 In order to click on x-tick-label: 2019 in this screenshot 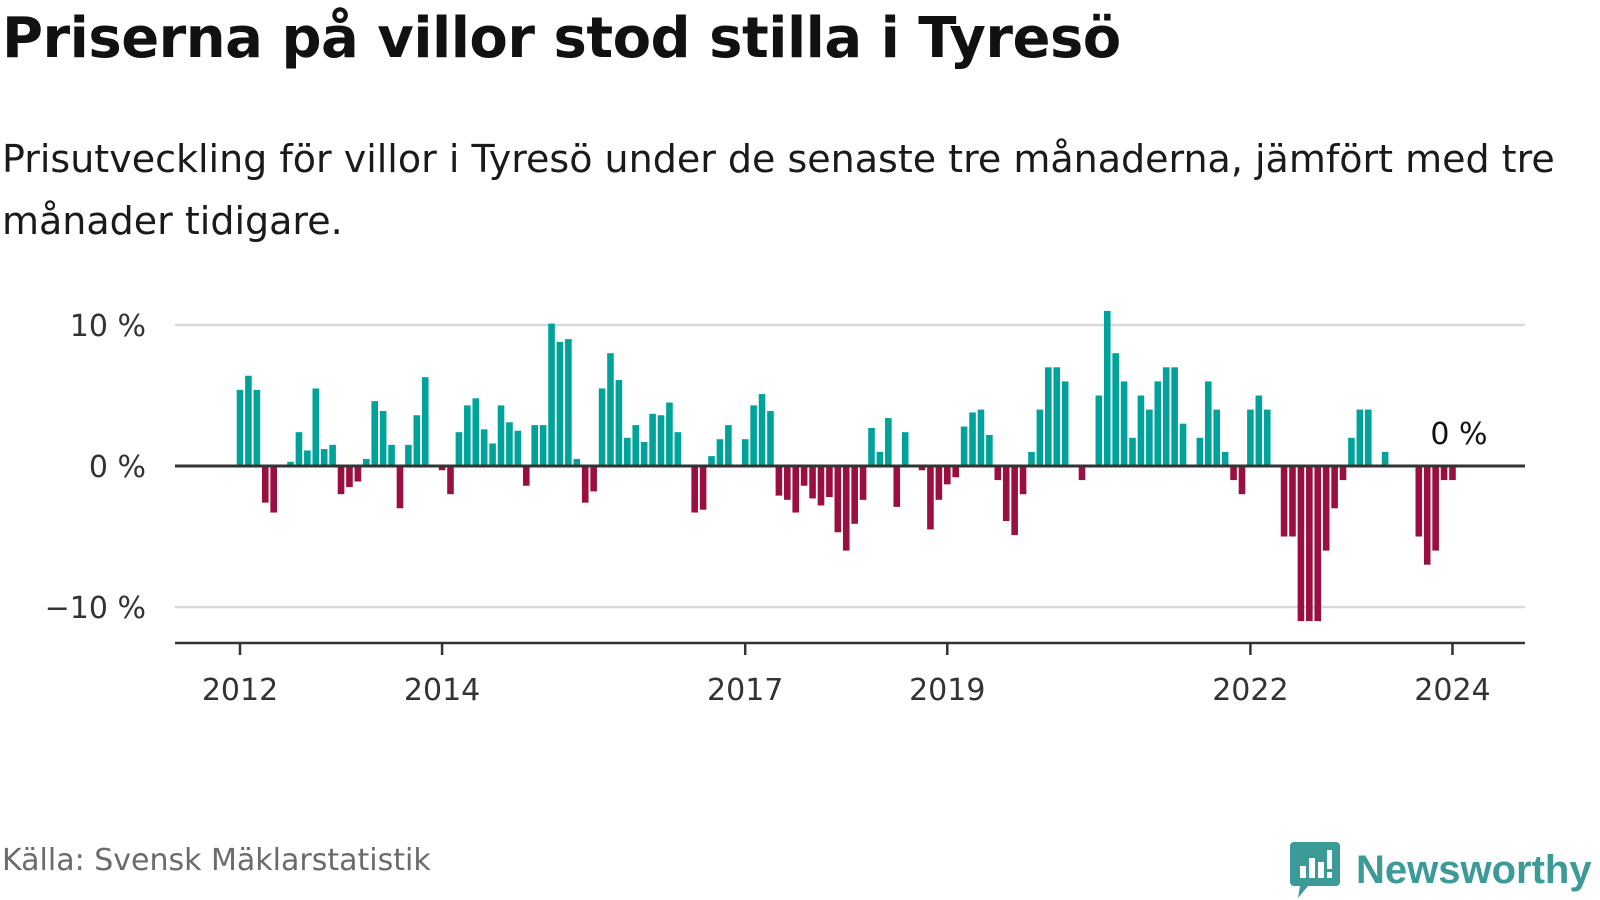, I will do `click(947, 690)`.